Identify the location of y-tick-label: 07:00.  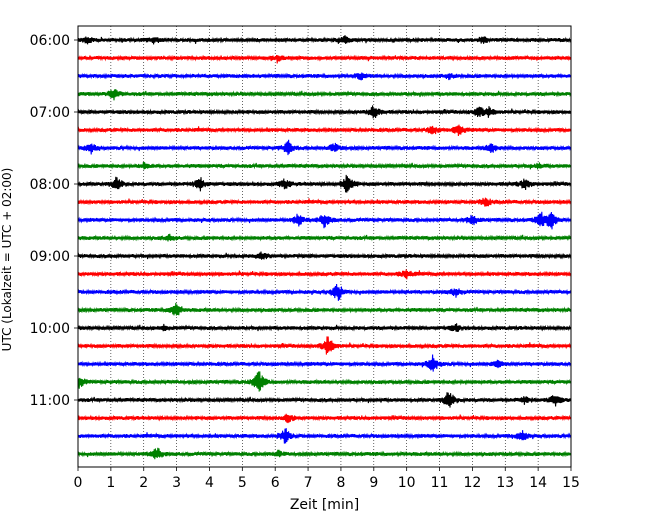
(50, 113).